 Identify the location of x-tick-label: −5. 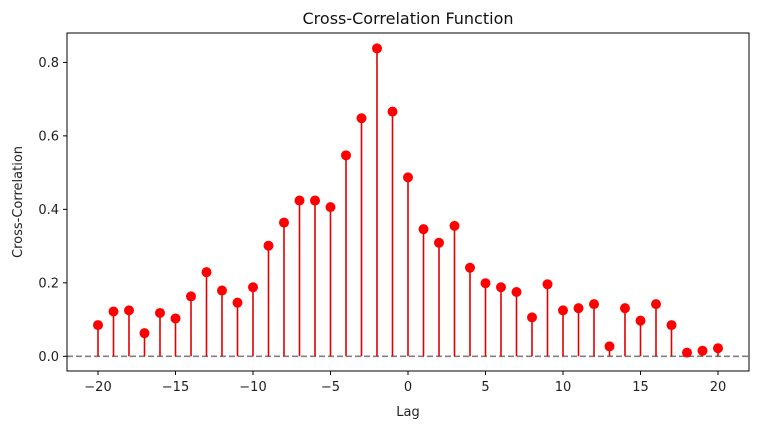
(330, 387).